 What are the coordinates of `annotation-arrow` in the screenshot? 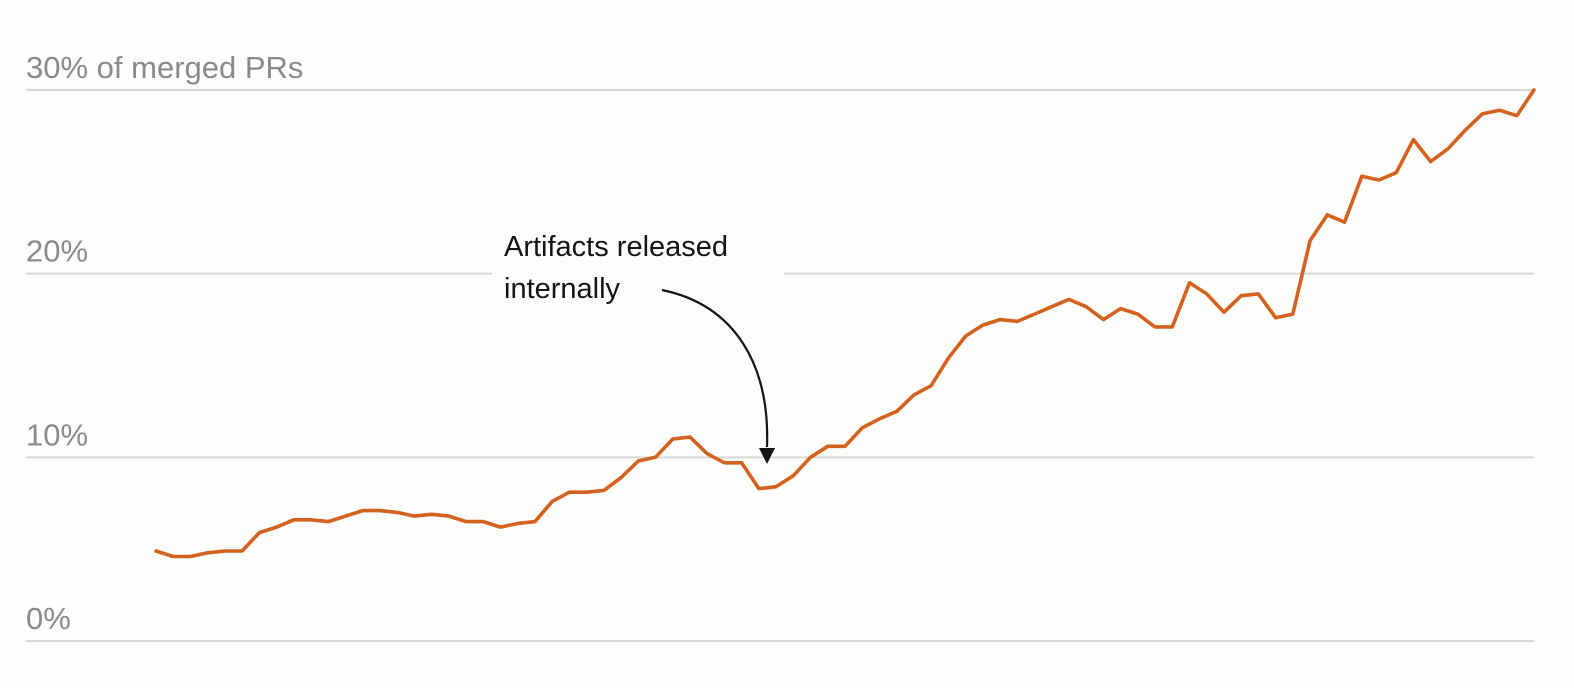 It's located at (715, 368).